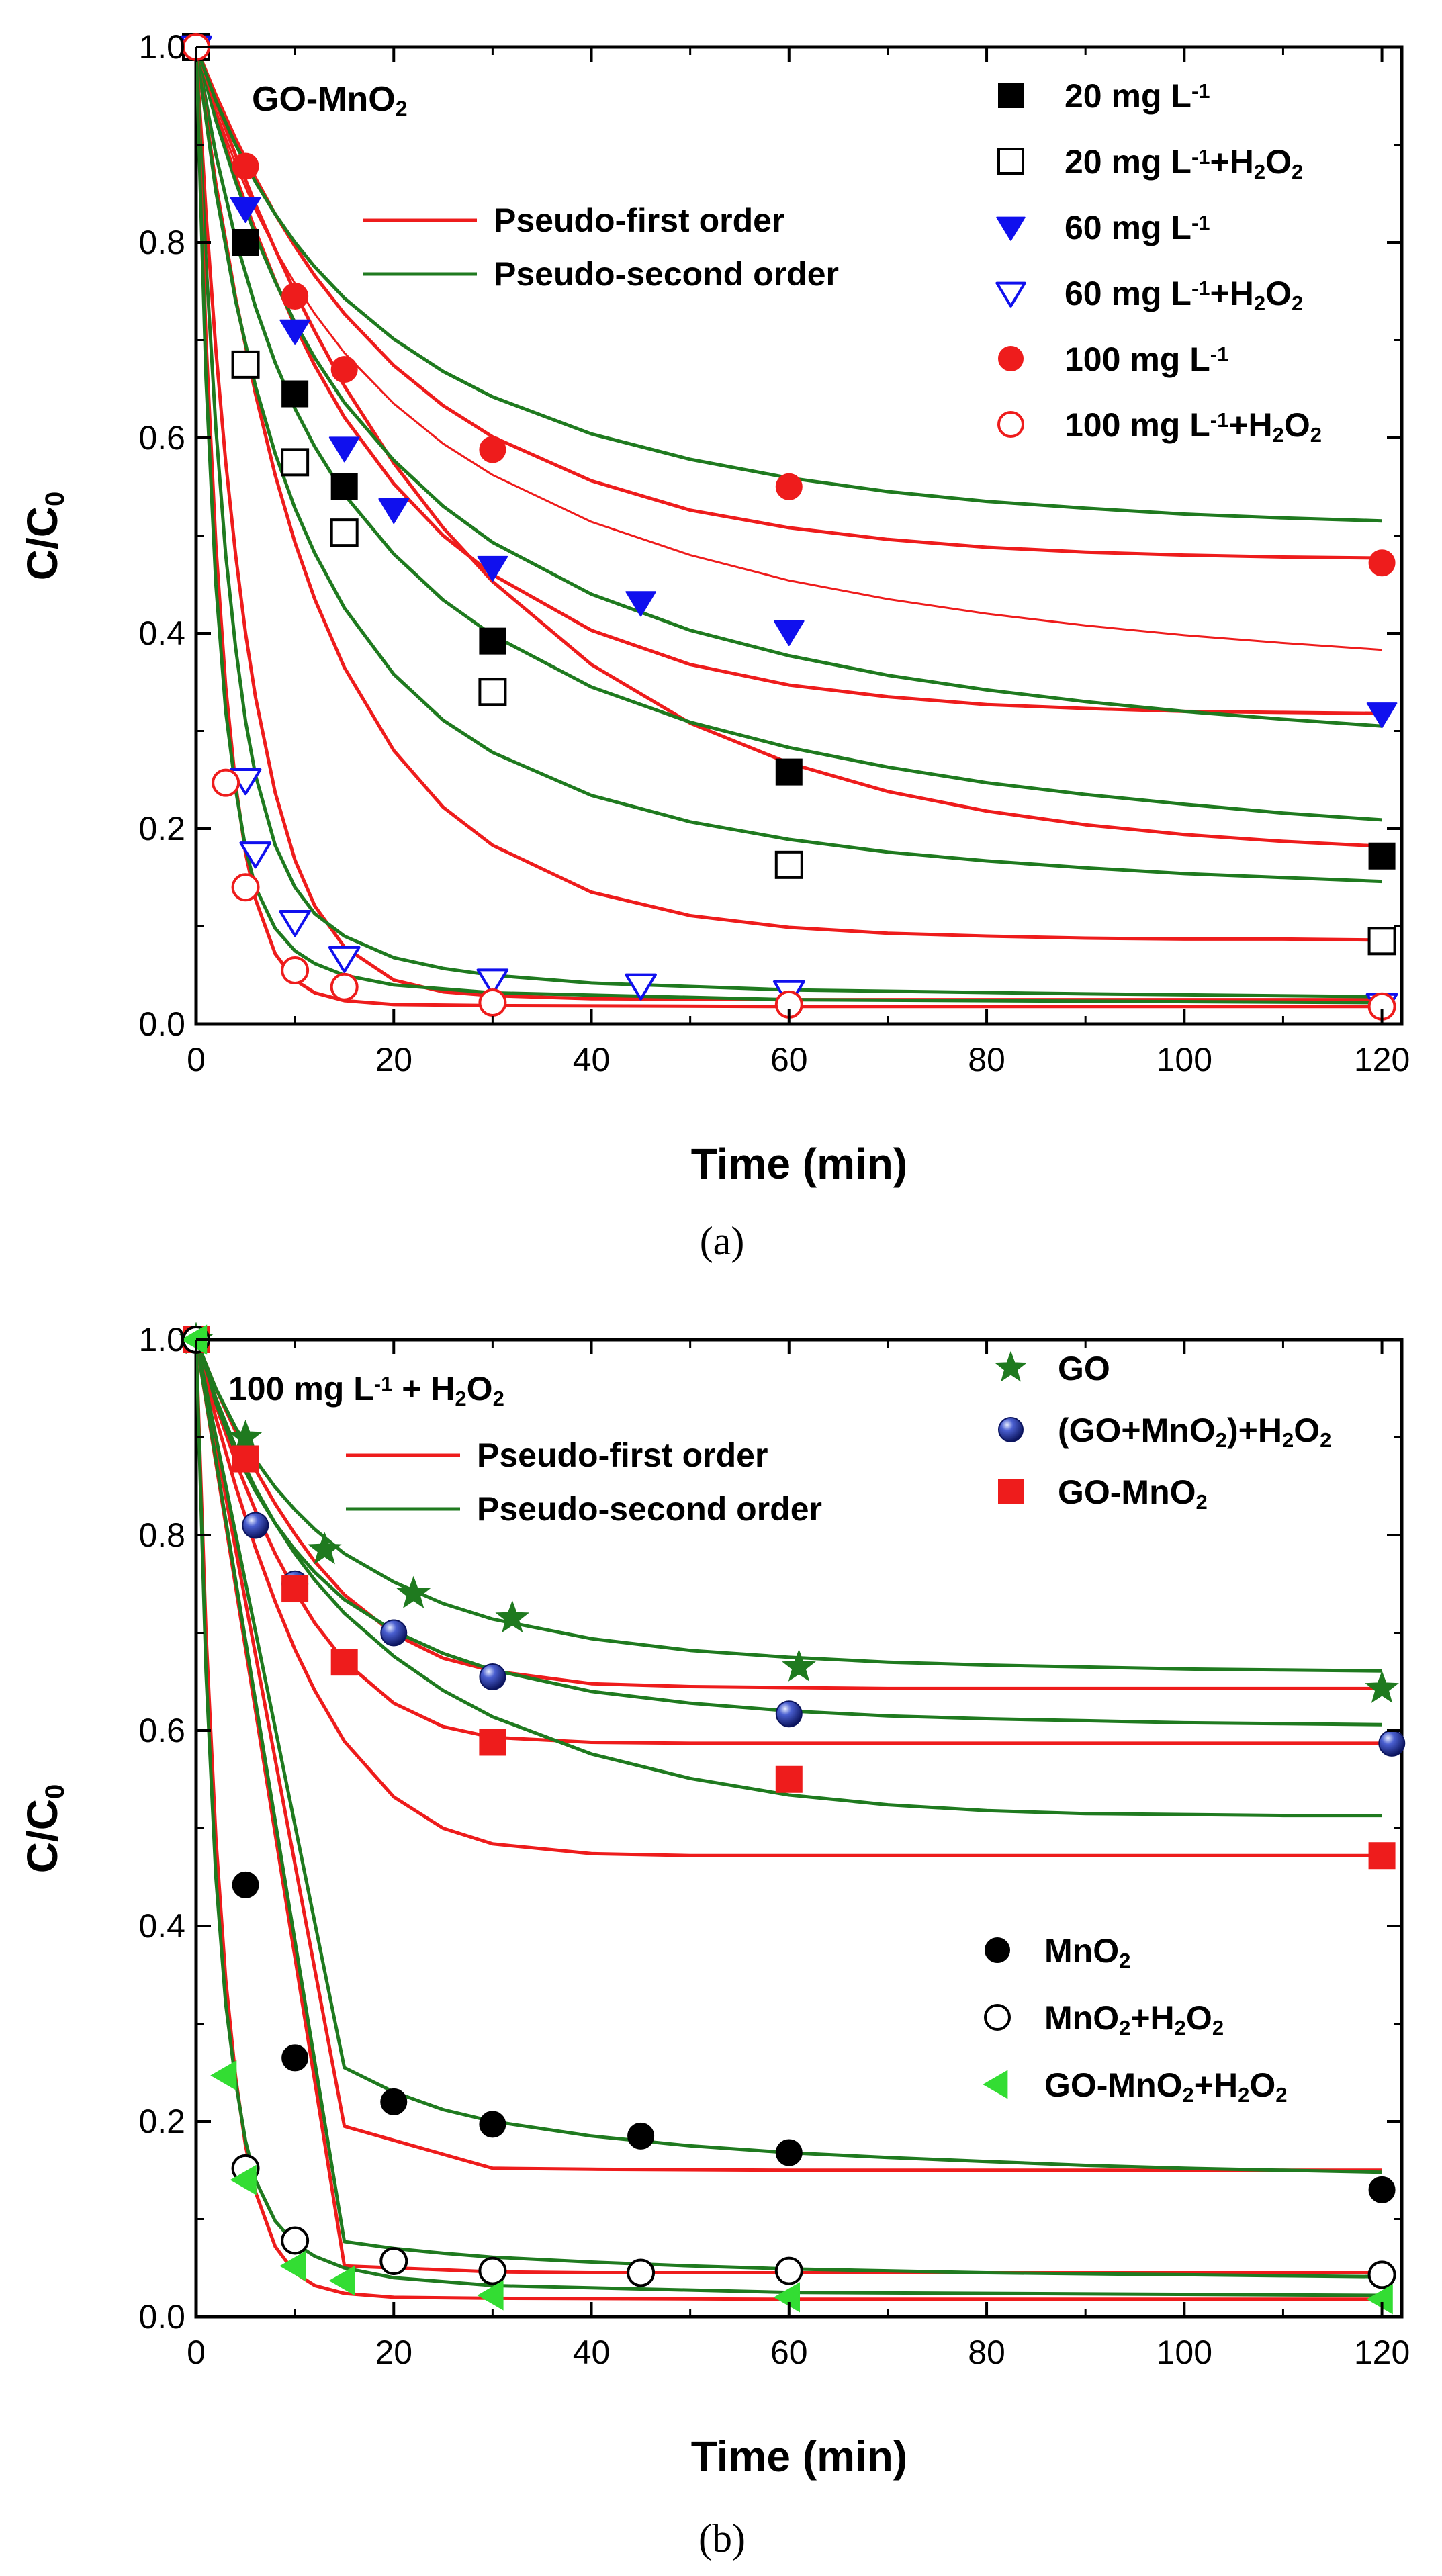  What do you see at coordinates (592, 2352) in the screenshot?
I see `x-tick-label: 40` at bounding box center [592, 2352].